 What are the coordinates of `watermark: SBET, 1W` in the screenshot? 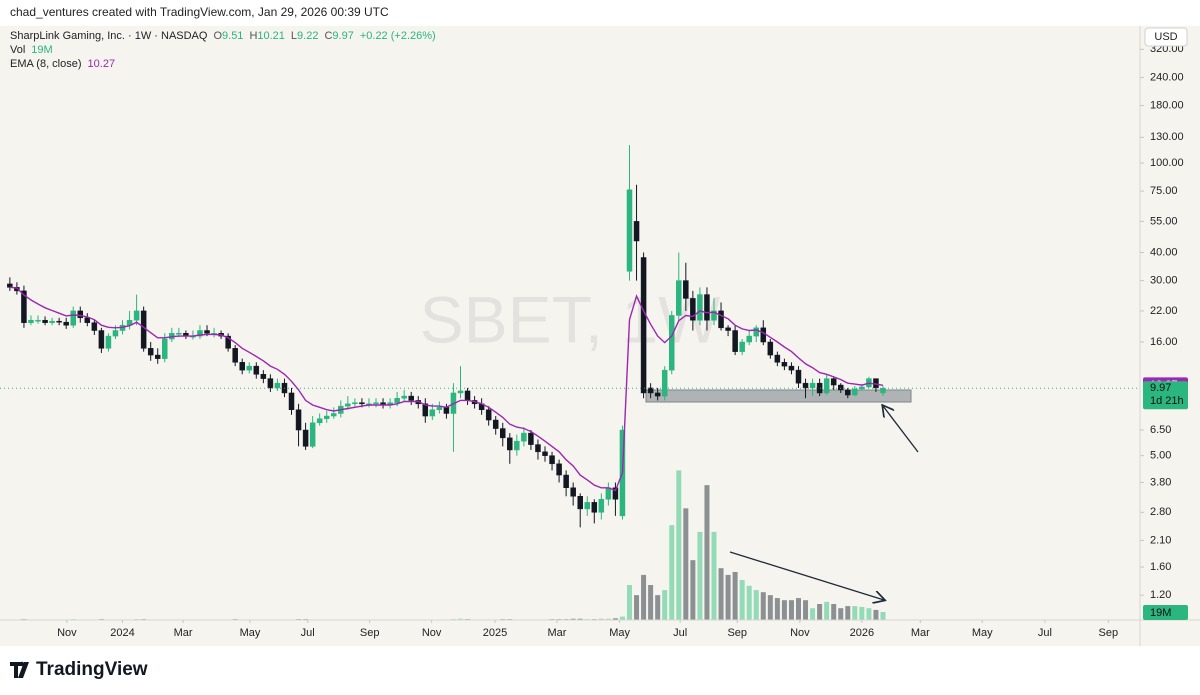 It's located at (570, 319).